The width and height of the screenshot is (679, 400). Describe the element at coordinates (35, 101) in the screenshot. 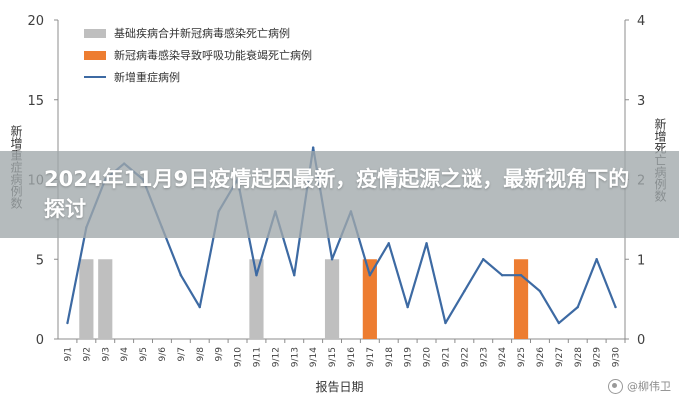

I see `y-left-tick-label: 15` at that location.